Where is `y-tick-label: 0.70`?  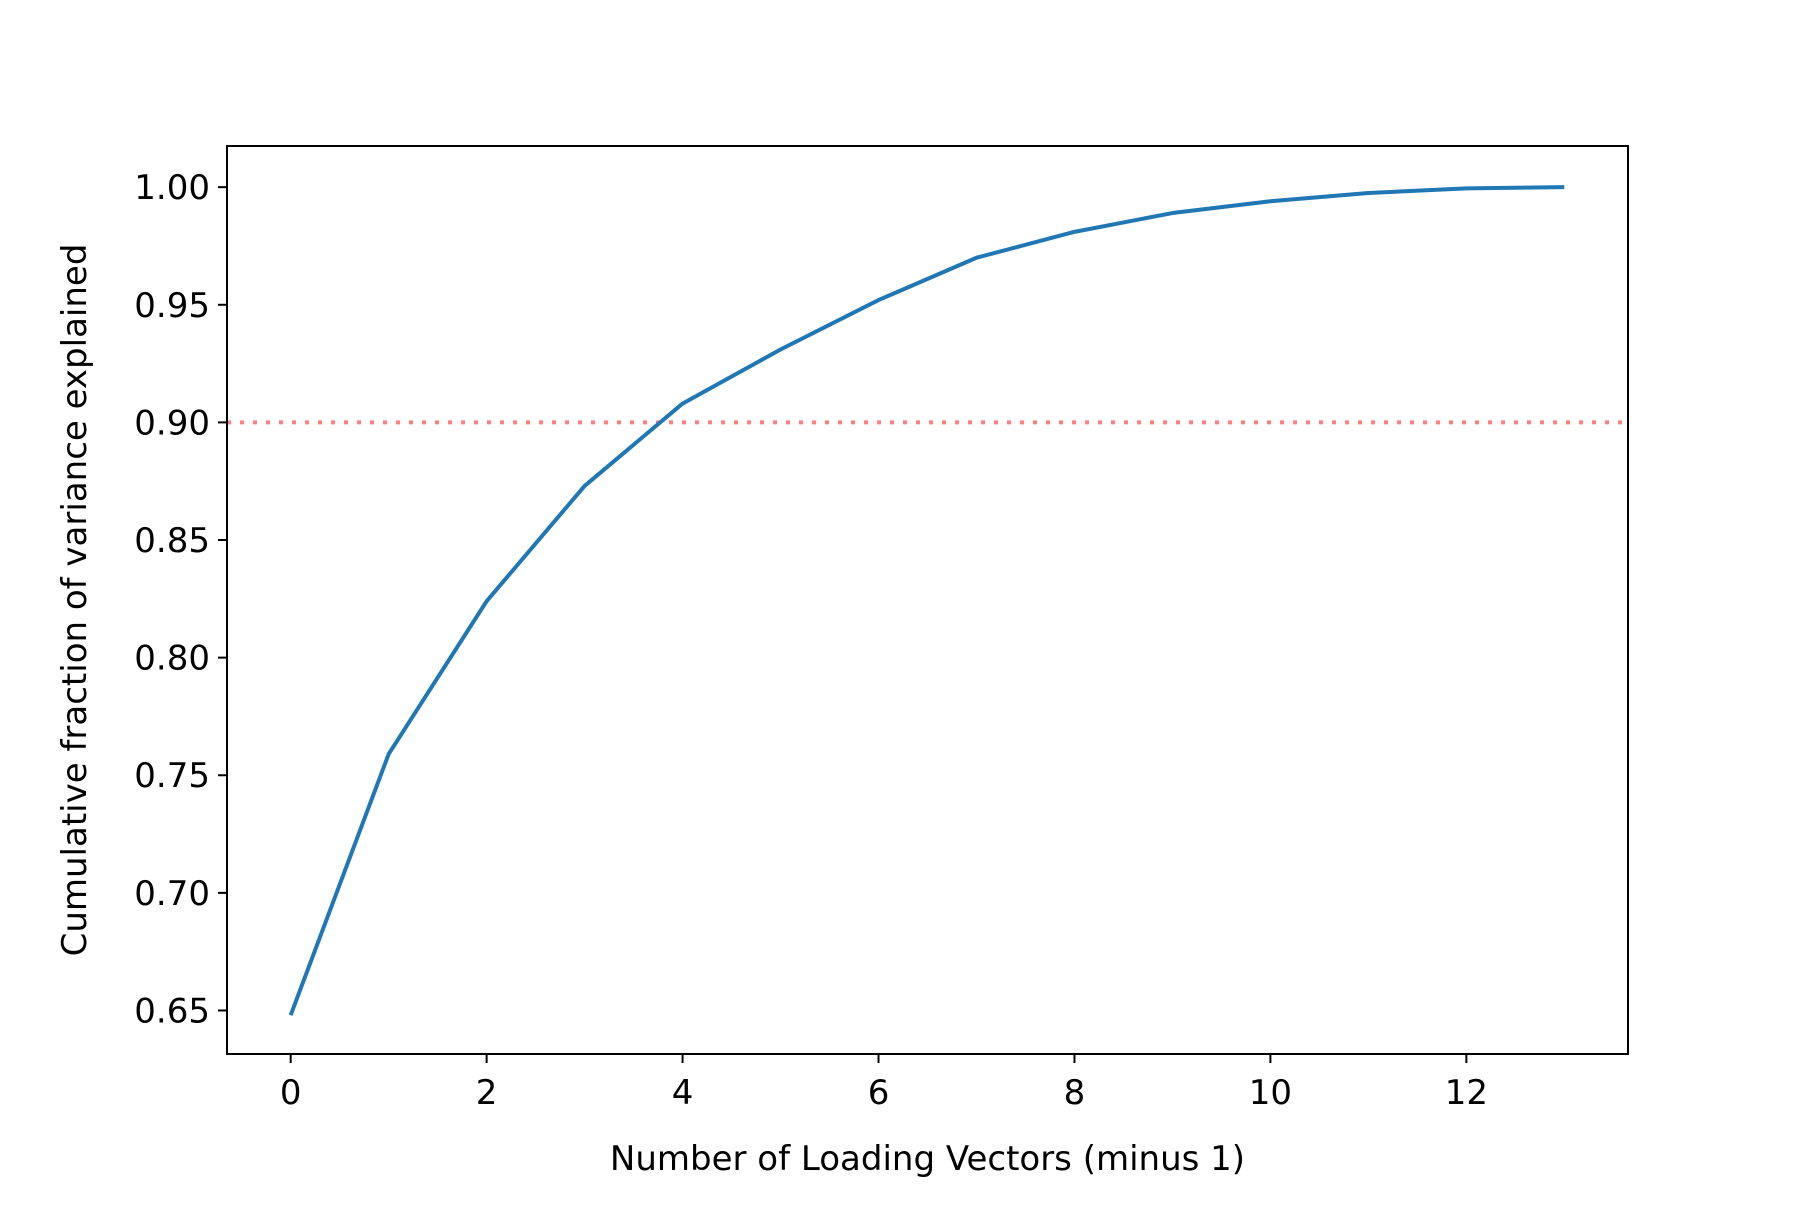
y-tick-label: 0.70 is located at coordinates (172, 894).